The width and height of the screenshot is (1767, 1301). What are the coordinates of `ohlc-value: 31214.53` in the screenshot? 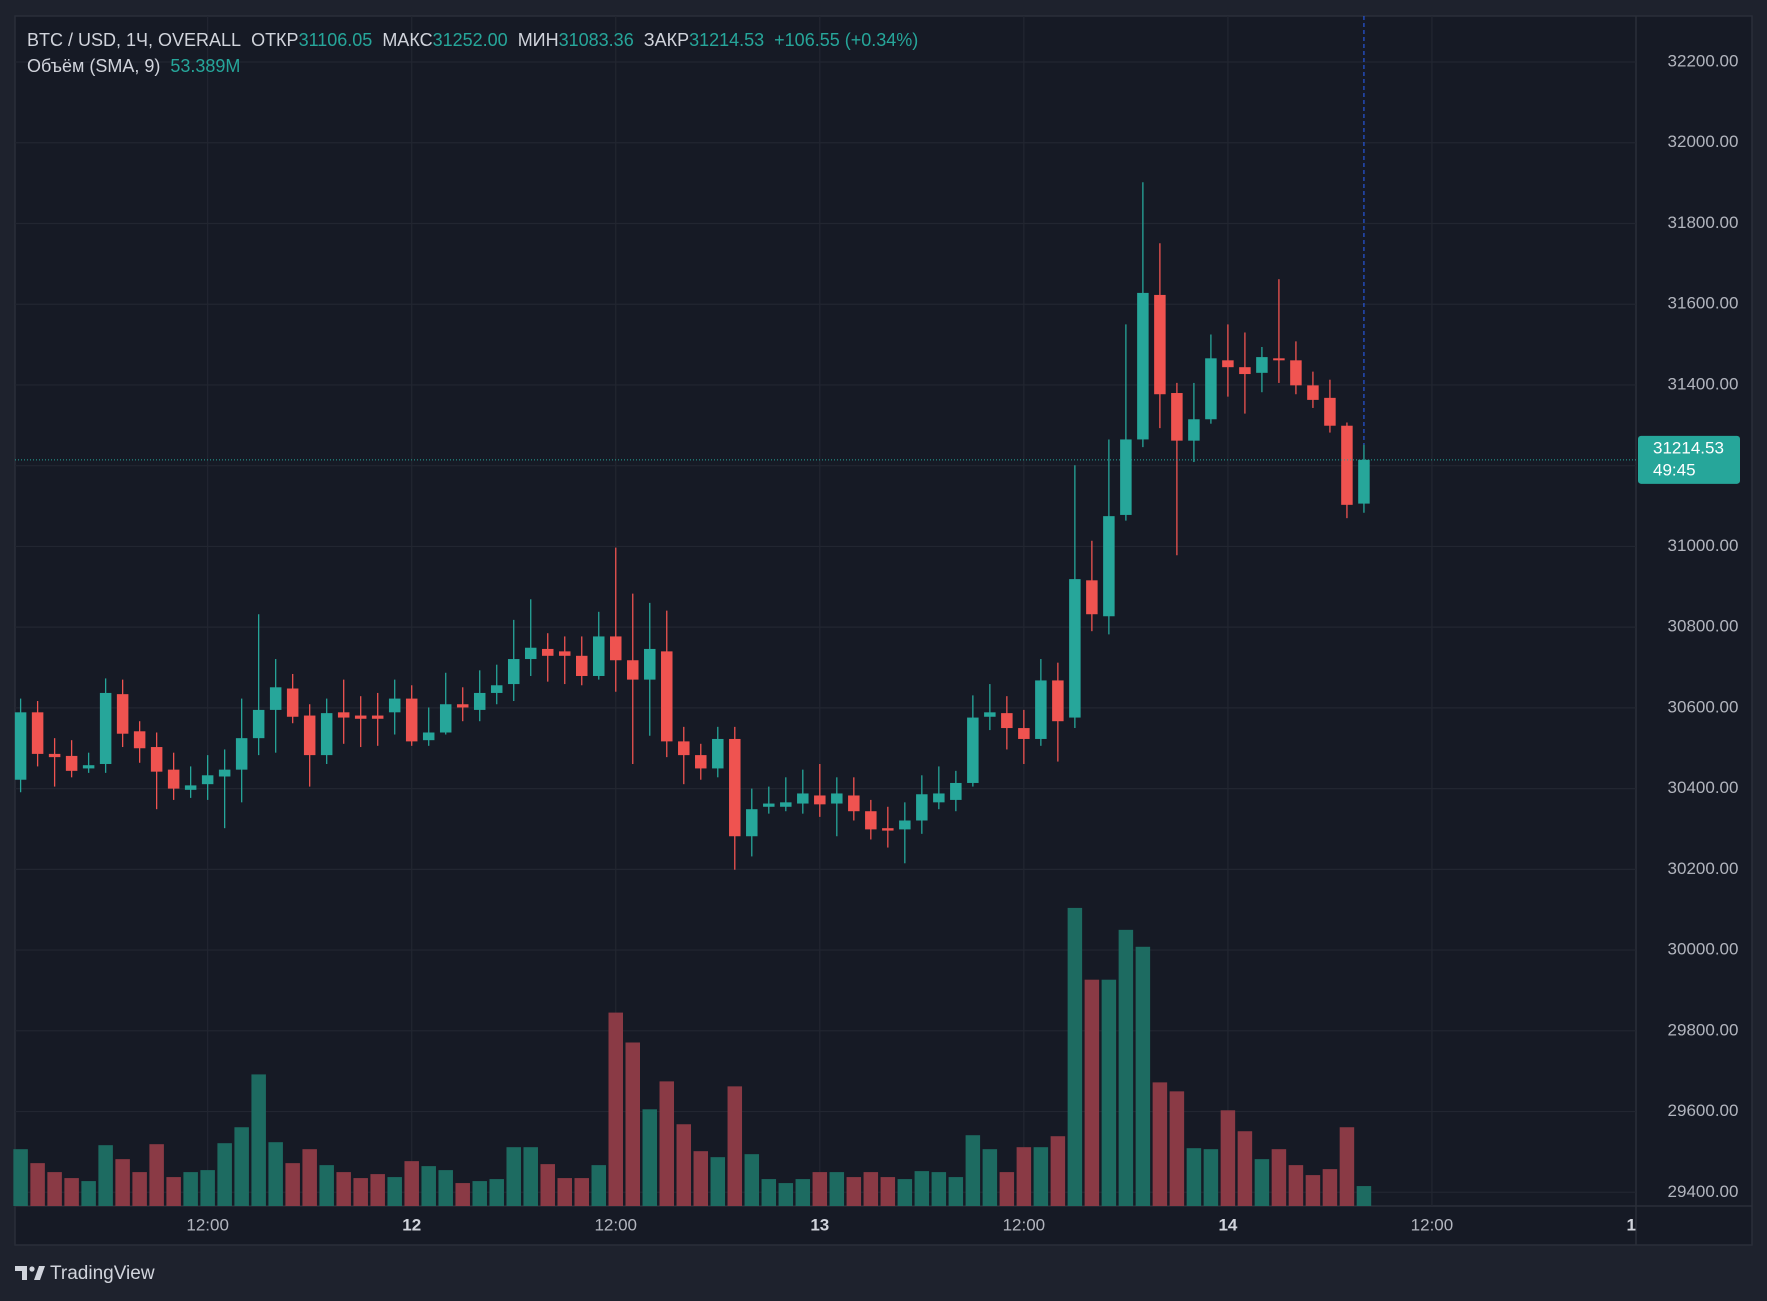 It's located at (727, 40).